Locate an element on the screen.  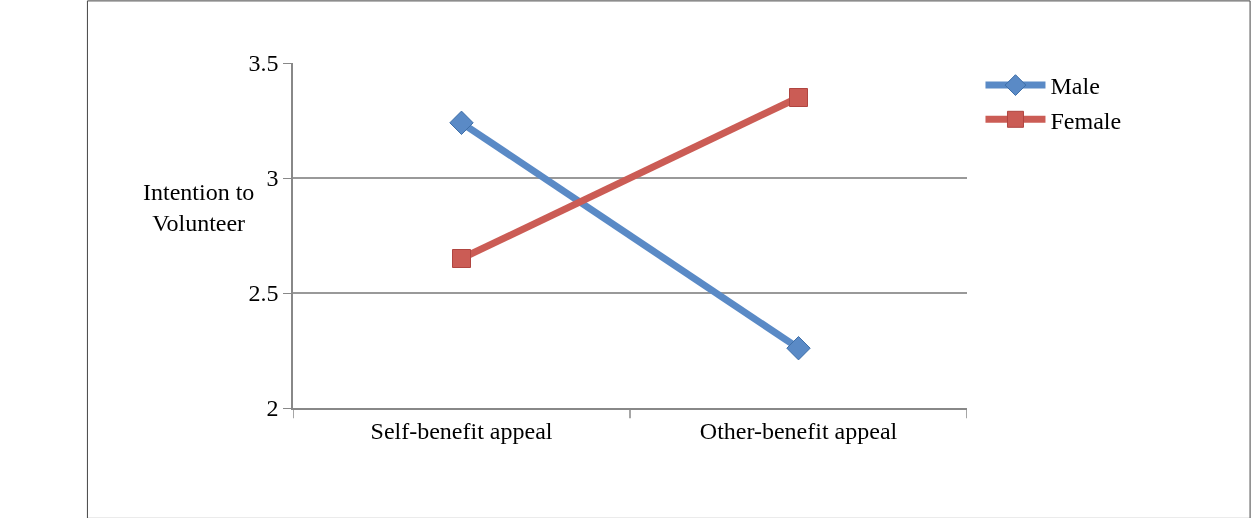
legend-label: Male is located at coordinates (1075, 86).